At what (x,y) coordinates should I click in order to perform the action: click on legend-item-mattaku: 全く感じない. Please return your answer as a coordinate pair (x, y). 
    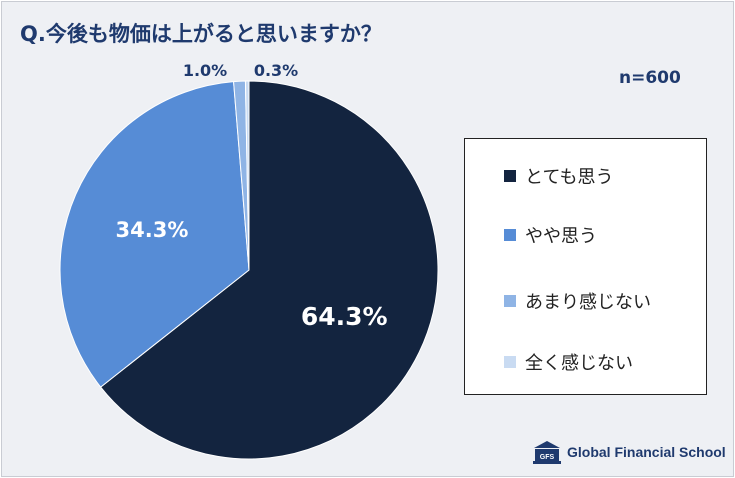
    Looking at the image, I should click on (568, 362).